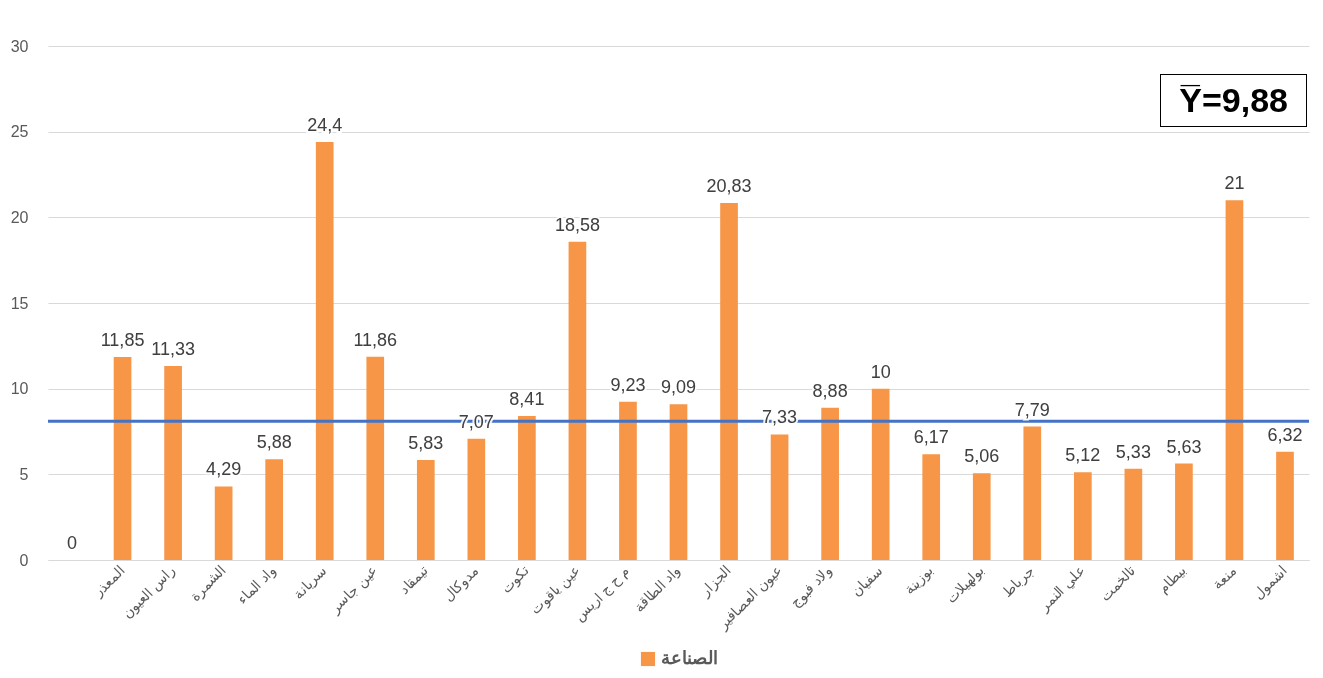  I want to click on data-label: 20,83, so click(729, 186).